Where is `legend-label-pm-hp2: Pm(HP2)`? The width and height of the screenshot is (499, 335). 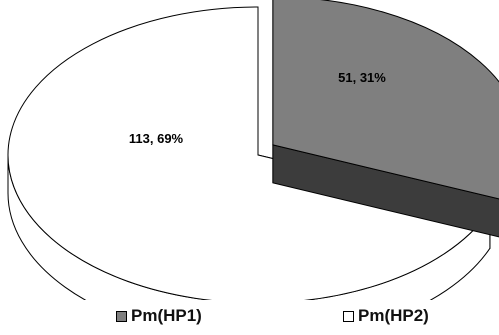 legend-label-pm-hp2: Pm(HP2) is located at coordinates (393, 315).